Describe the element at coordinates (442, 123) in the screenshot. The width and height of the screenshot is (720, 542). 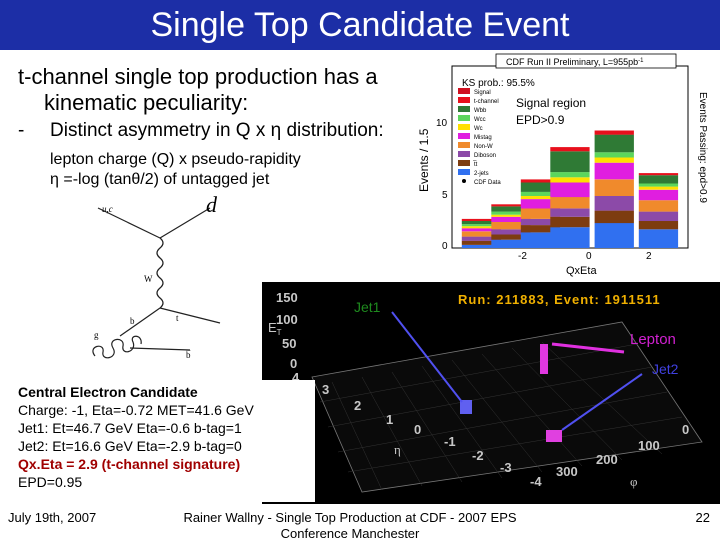
I see `plot-ytick-10: 10` at that location.